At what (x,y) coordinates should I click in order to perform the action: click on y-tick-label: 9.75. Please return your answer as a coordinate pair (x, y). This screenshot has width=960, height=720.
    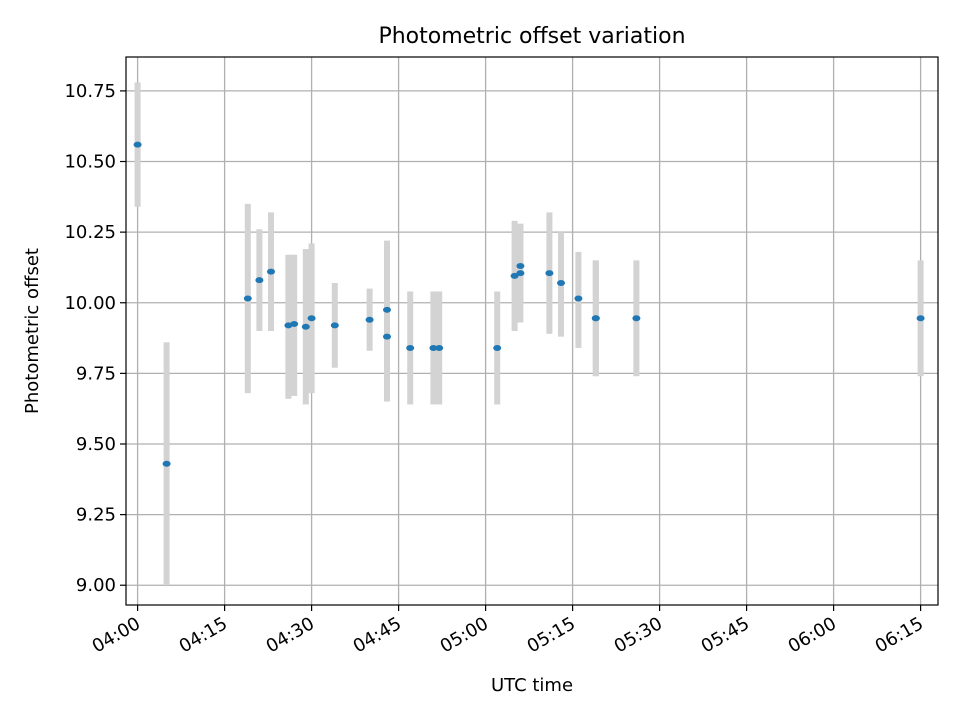
    Looking at the image, I should click on (96, 373).